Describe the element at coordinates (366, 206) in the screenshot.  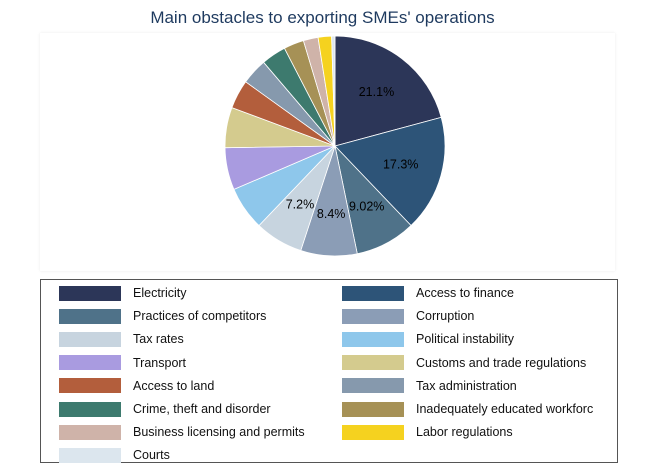
I see `slice-label-2: 9.02%` at that location.